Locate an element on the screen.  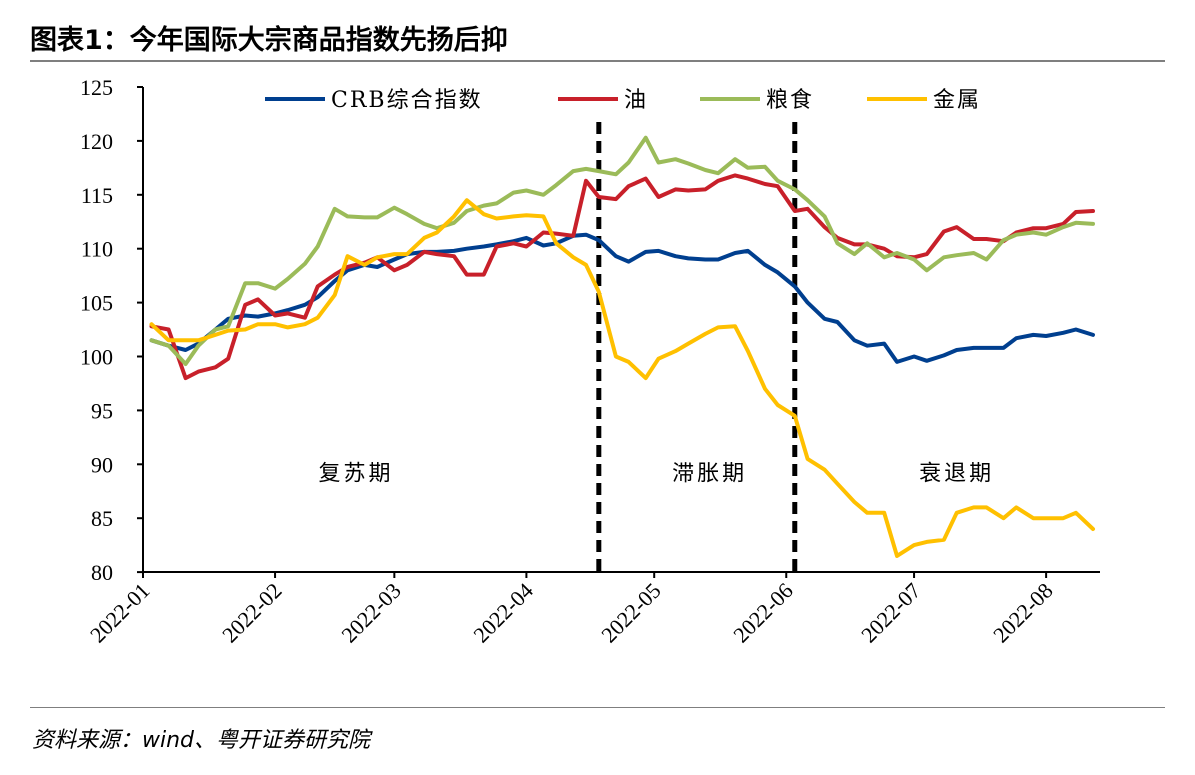
chart-title: 图表1：今年国际大宗商品指数先扬后抑 is located at coordinates (269, 40).